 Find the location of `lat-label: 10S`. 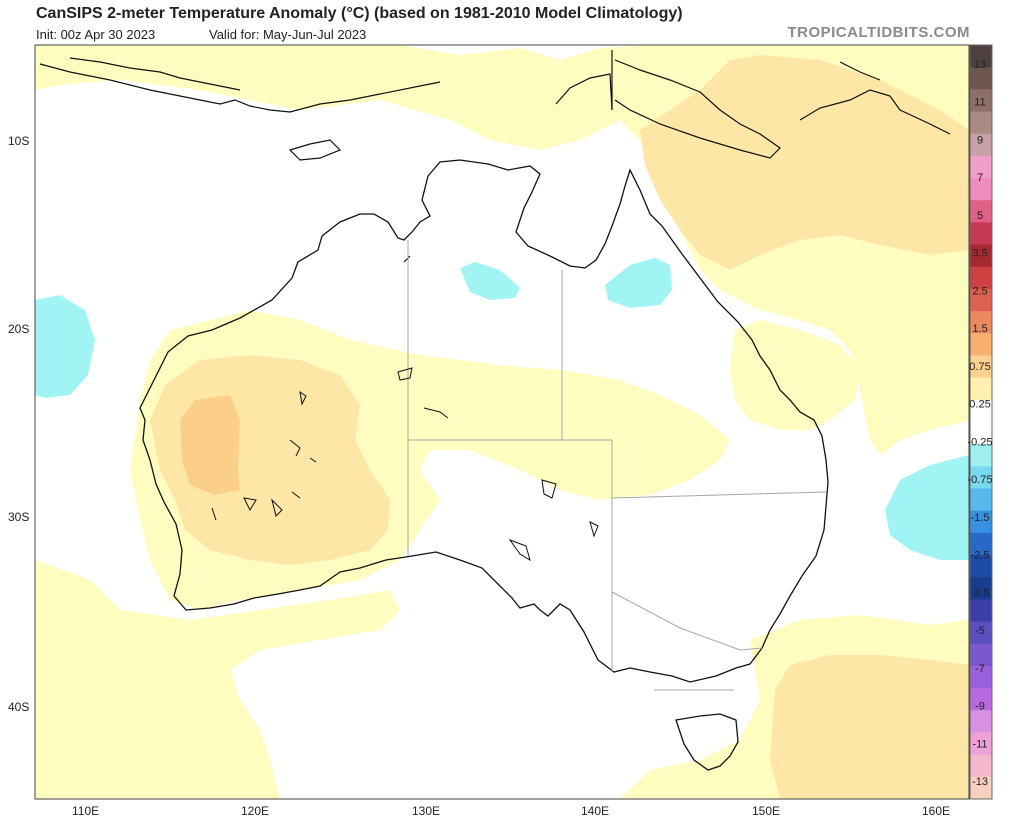

lat-label: 10S is located at coordinates (18, 141).